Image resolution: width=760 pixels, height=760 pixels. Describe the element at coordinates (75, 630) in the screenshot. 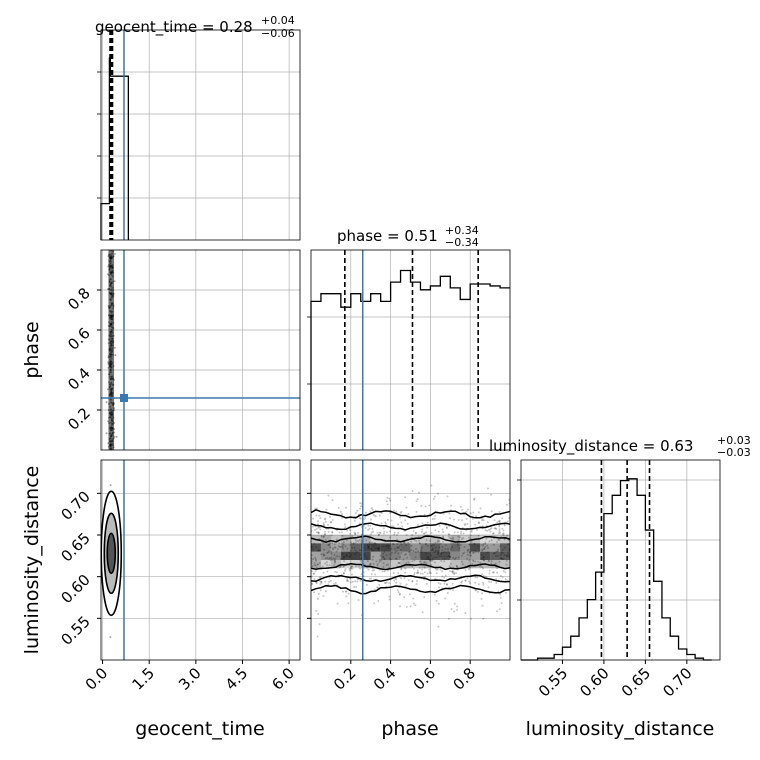

I see `y-tick-label: 0.55` at that location.